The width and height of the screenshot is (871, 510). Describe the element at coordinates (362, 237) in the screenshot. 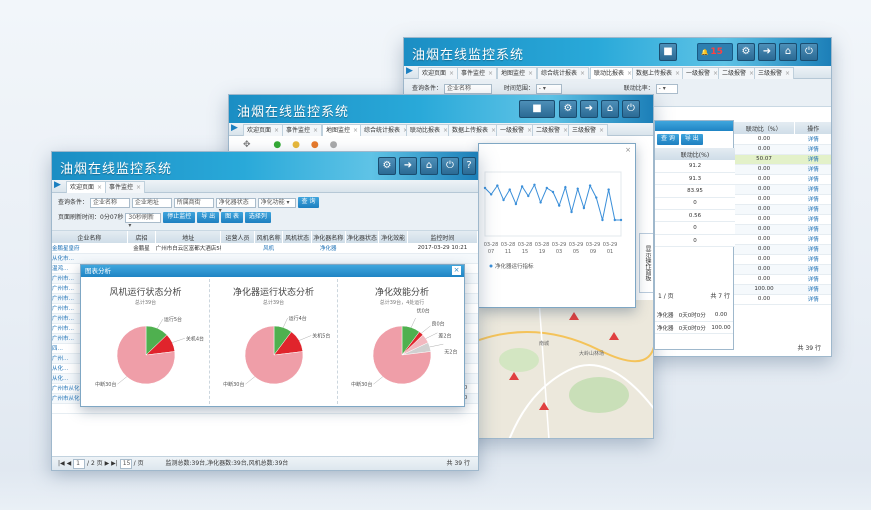

I see `col-header: 净化器状态` at that location.